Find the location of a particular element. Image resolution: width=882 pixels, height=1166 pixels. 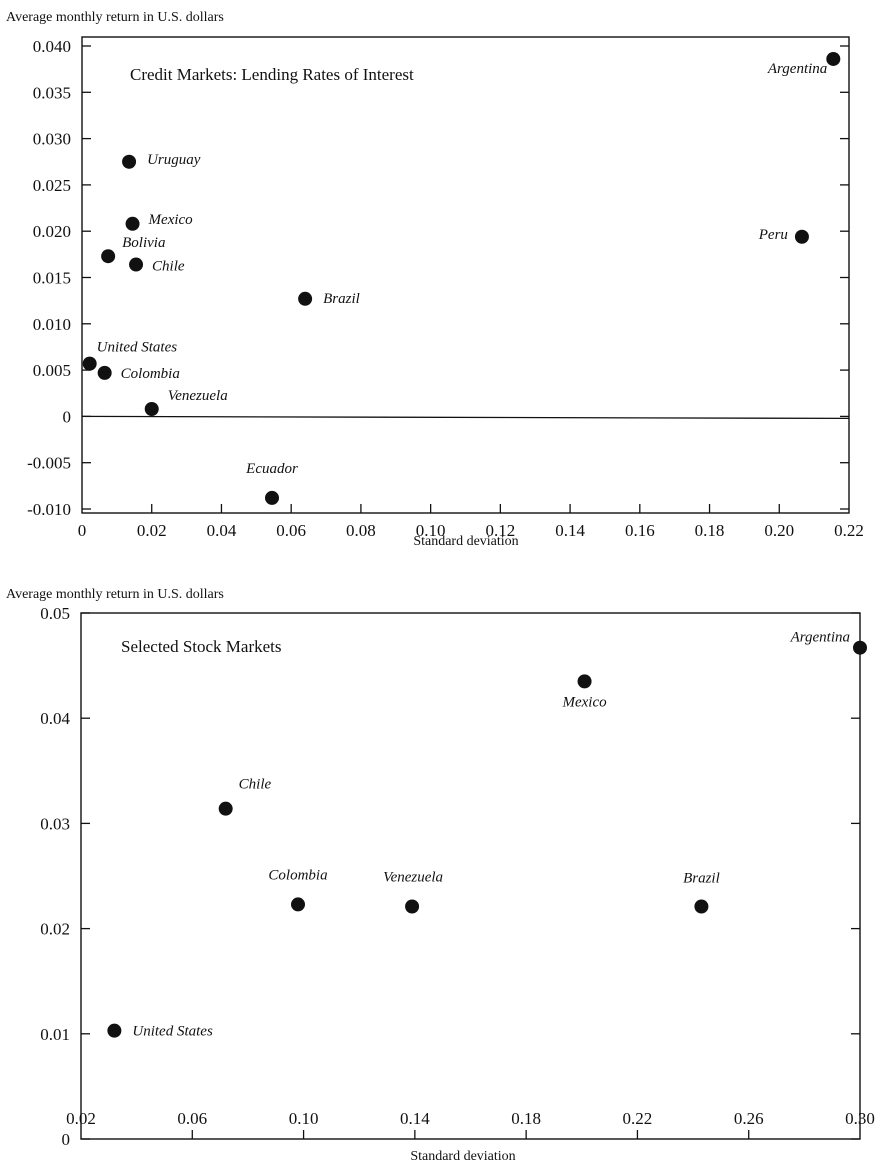

y-tick-label: 0.020 is located at coordinates (52, 231).